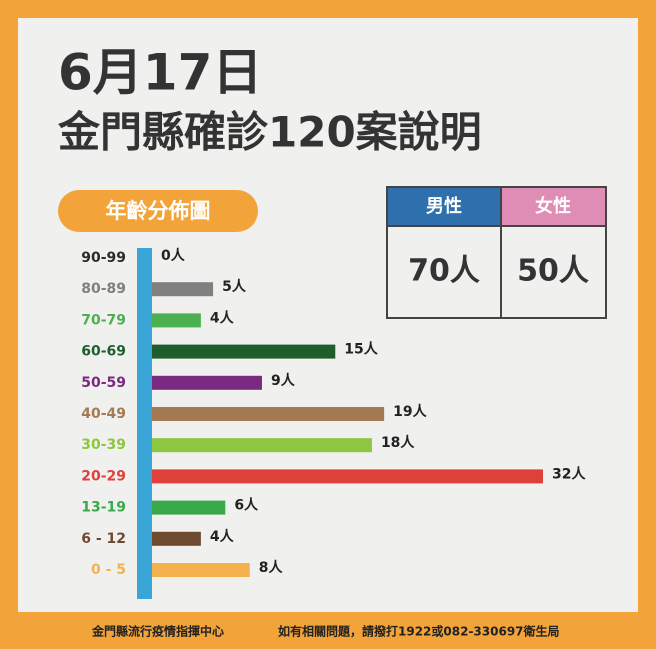 The image size is (656, 649). Describe the element at coordinates (444, 271) in the screenshot. I see `cell: 70人` at that location.